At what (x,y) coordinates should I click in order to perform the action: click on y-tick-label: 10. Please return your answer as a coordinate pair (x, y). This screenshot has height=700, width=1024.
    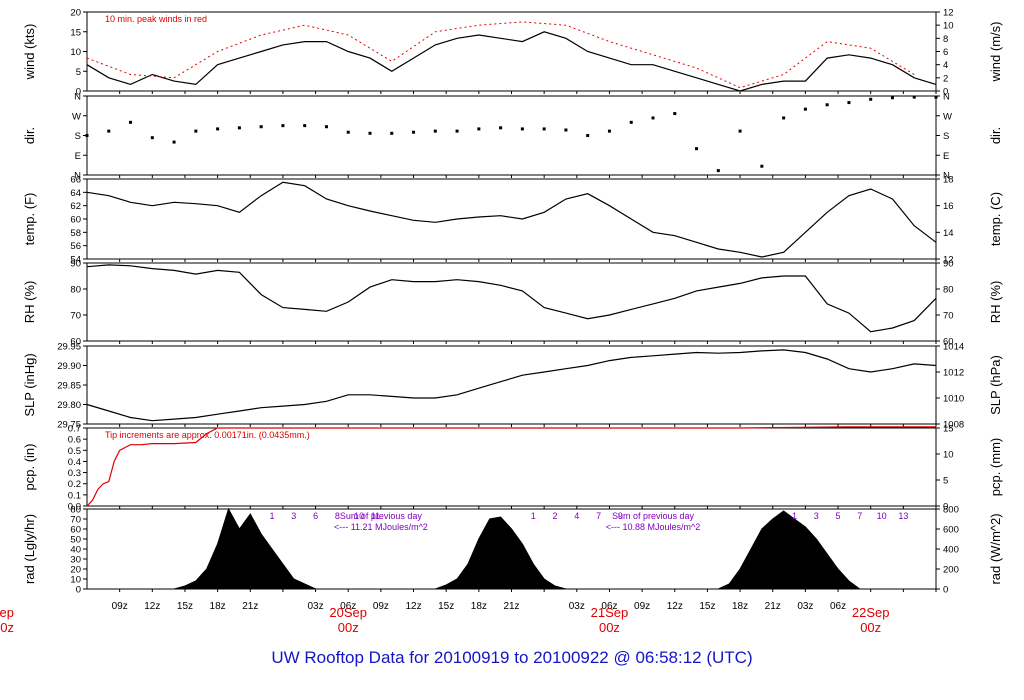
    Looking at the image, I should click on (75, 52).